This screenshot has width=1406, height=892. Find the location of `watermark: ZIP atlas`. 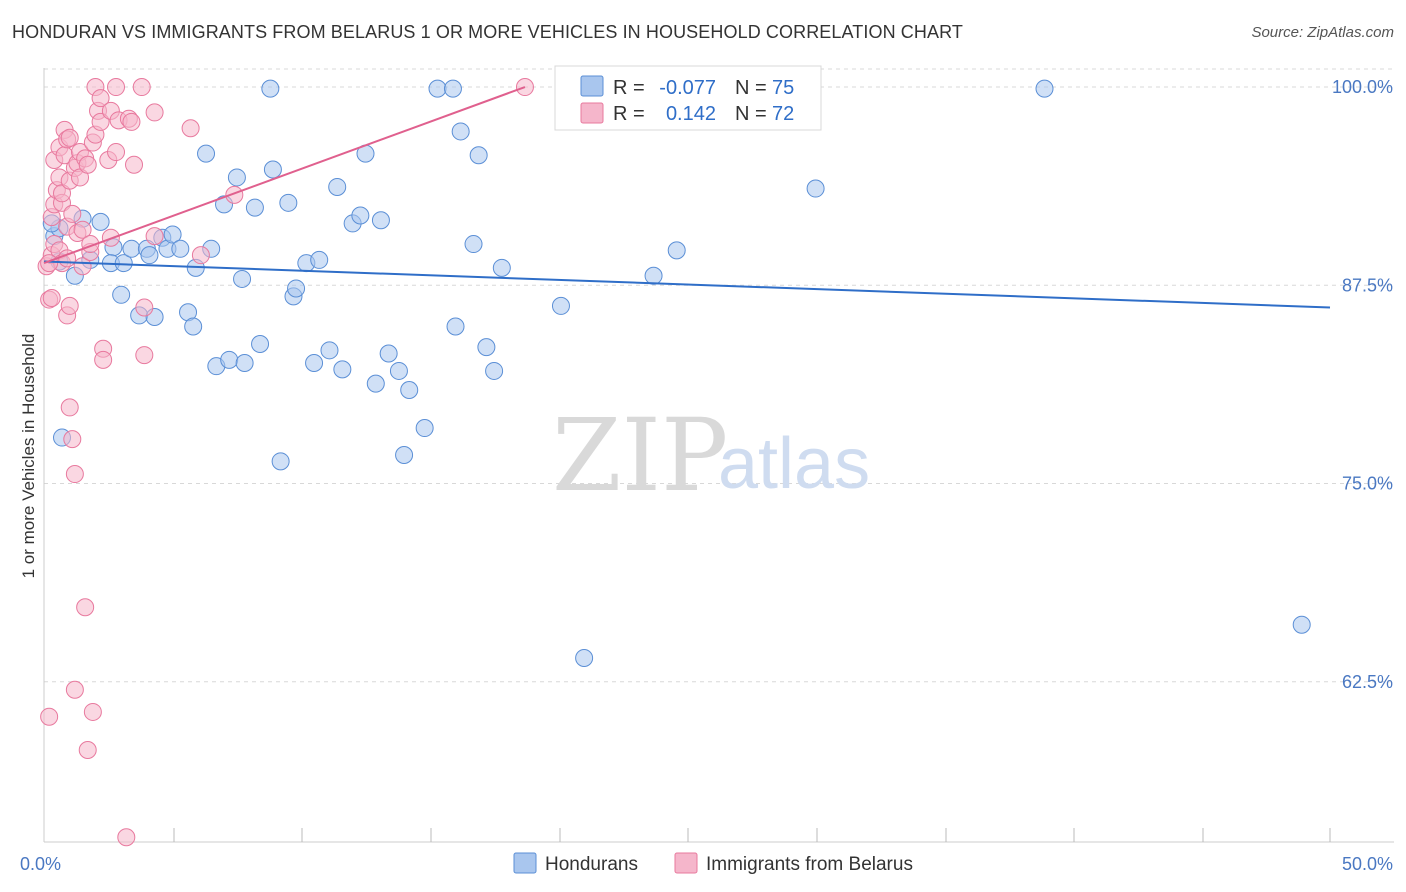

watermark: ZIP atlas is located at coordinates (711, 455).